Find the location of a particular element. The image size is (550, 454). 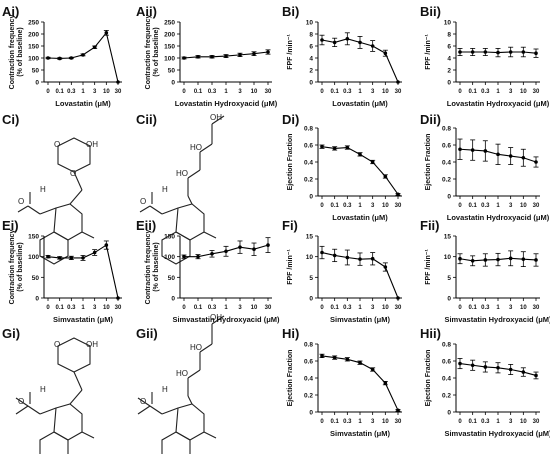

panel-label-ei: Ei) is located at coordinates (10, 225).